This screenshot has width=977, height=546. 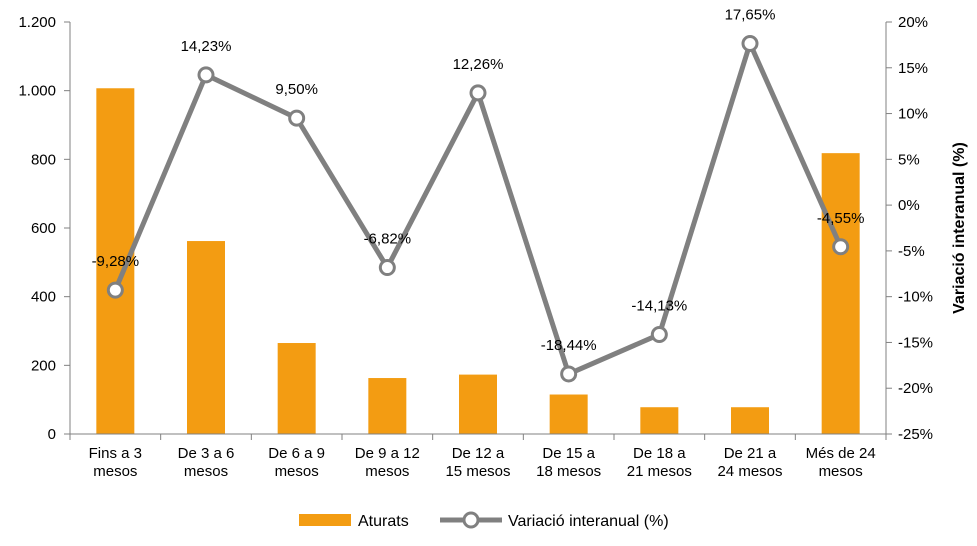 I want to click on x-tick-label: De 15 a 18 mesos, so click(x=568, y=462).